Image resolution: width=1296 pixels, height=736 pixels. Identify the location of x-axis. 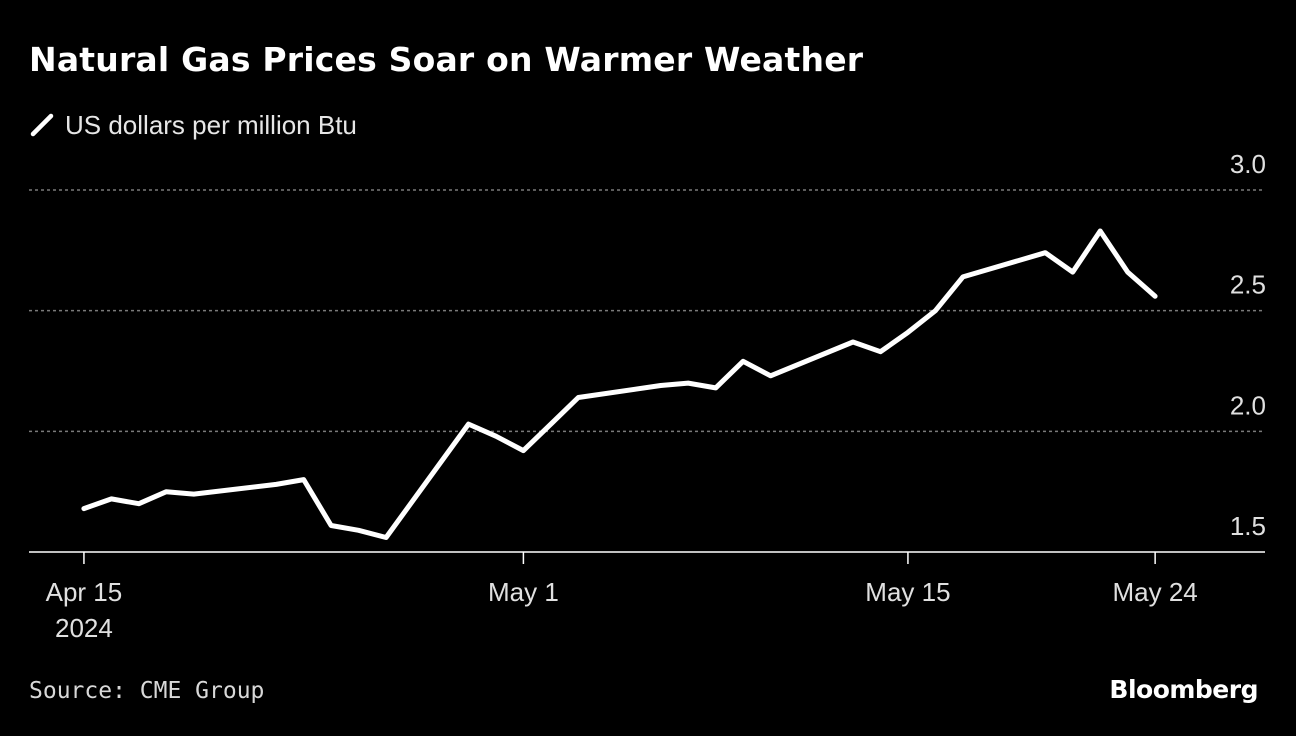
(647, 557).